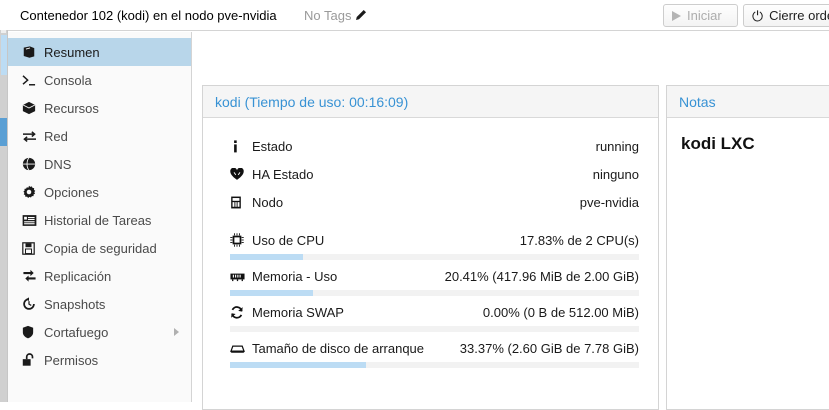 Image resolution: width=829 pixels, height=410 pixels. What do you see at coordinates (361, 16) in the screenshot?
I see `pencil-icon` at bounding box center [361, 16].